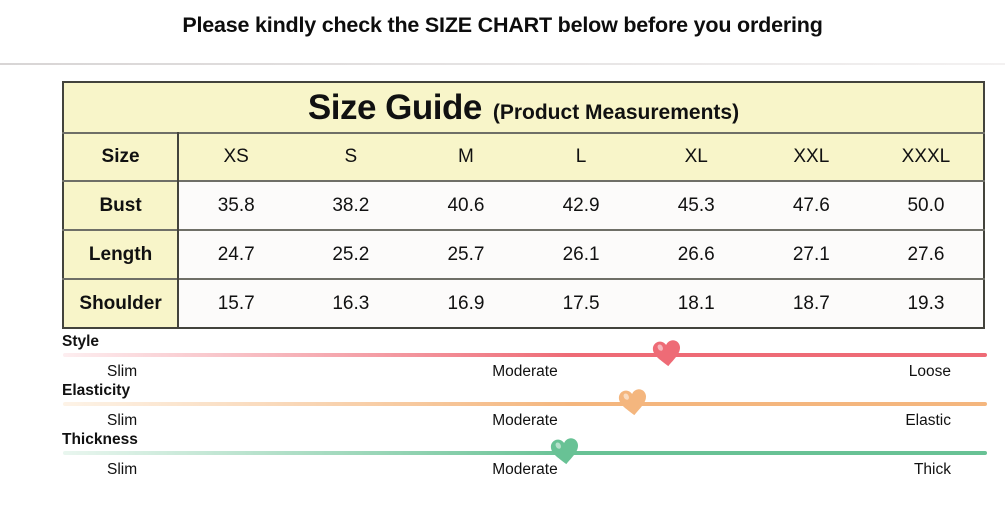 This screenshot has height=506, width=1005. I want to click on size-column-l: L, so click(581, 156).